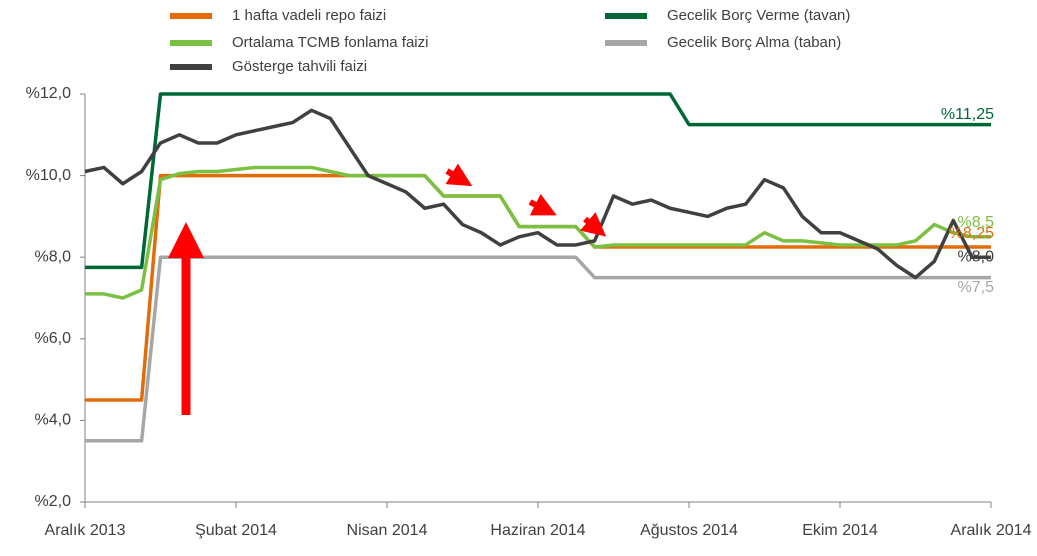 The width and height of the screenshot is (1037, 556). What do you see at coordinates (976, 256) in the screenshot?
I see `data-label: %8,0` at bounding box center [976, 256].